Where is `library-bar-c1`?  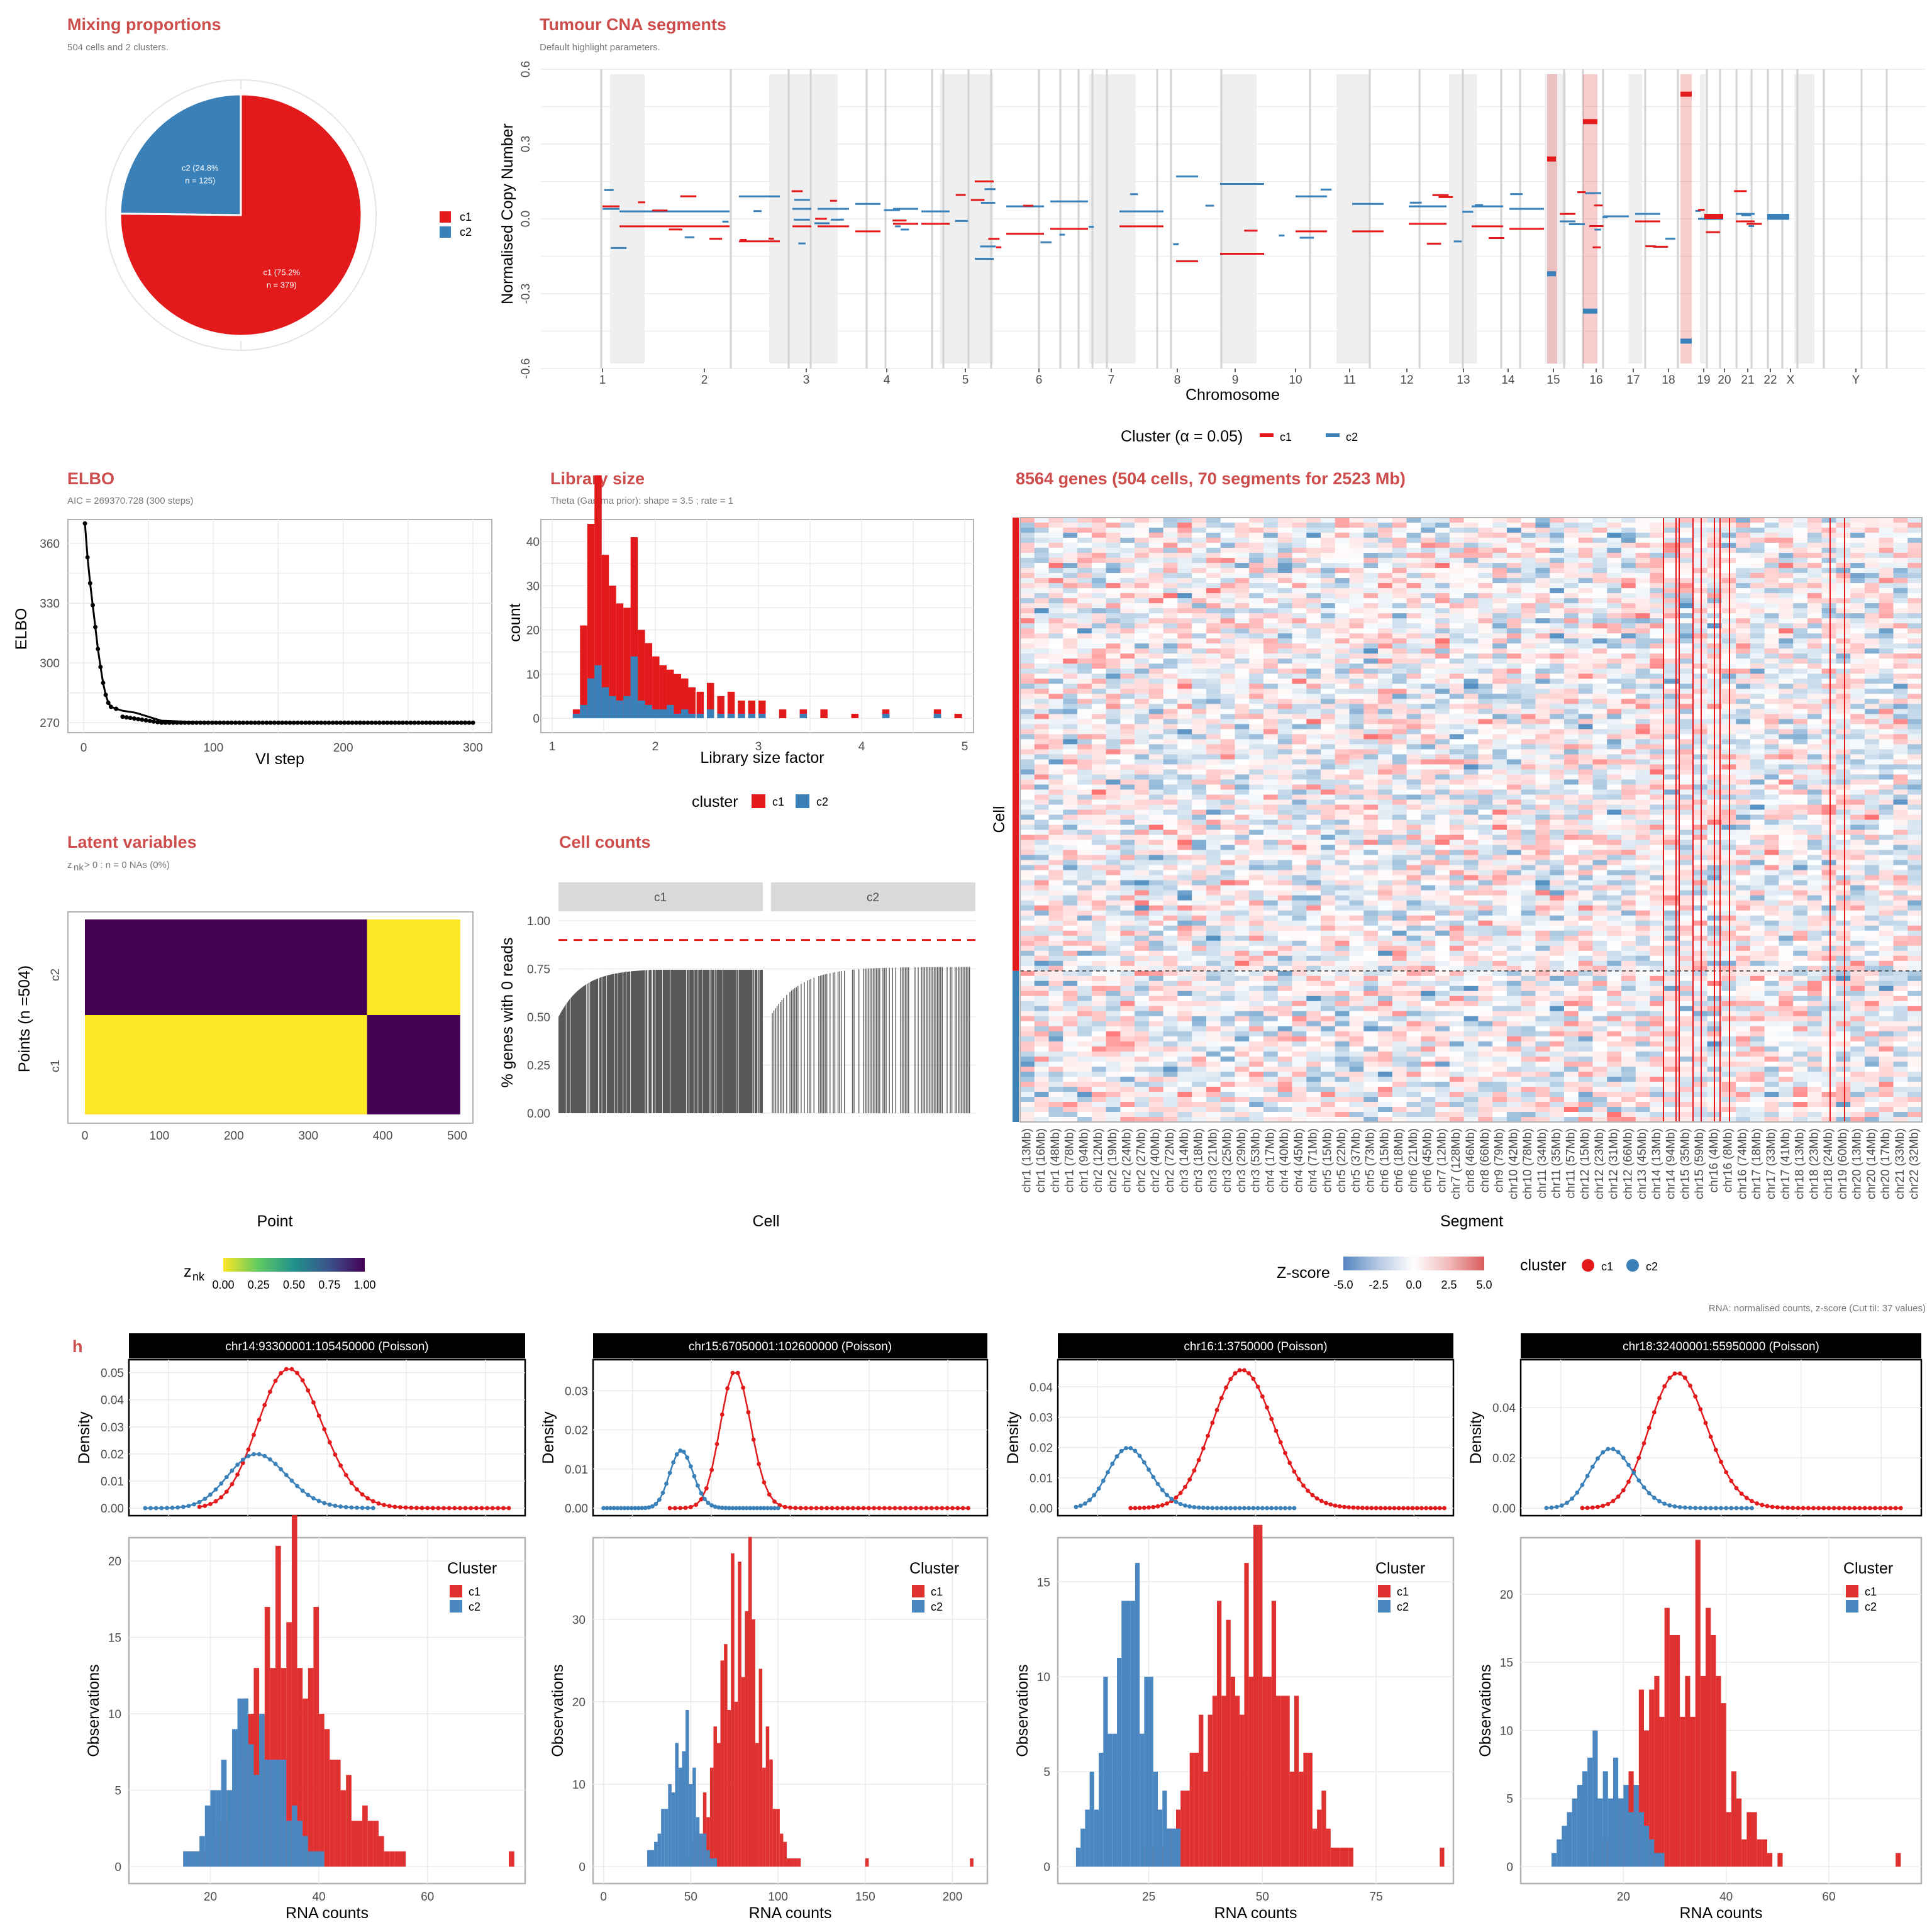 library-bar-c1 is located at coordinates (634, 627).